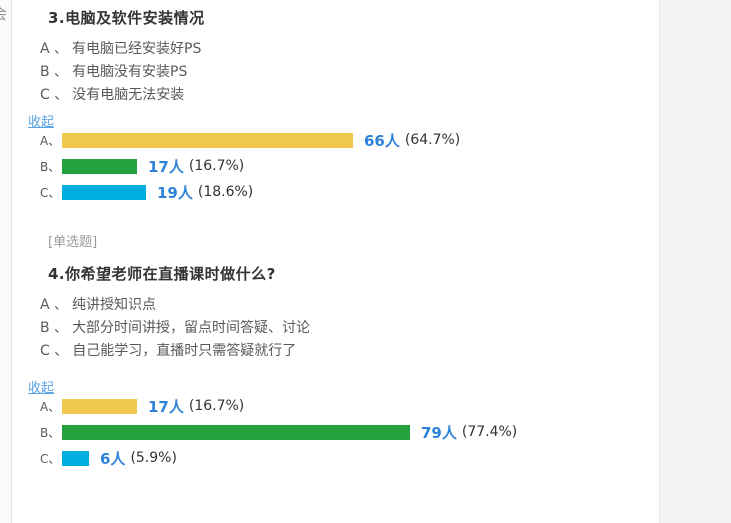  What do you see at coordinates (41, 388) in the screenshot?
I see `question-4-collapse-link: 收起` at bounding box center [41, 388].